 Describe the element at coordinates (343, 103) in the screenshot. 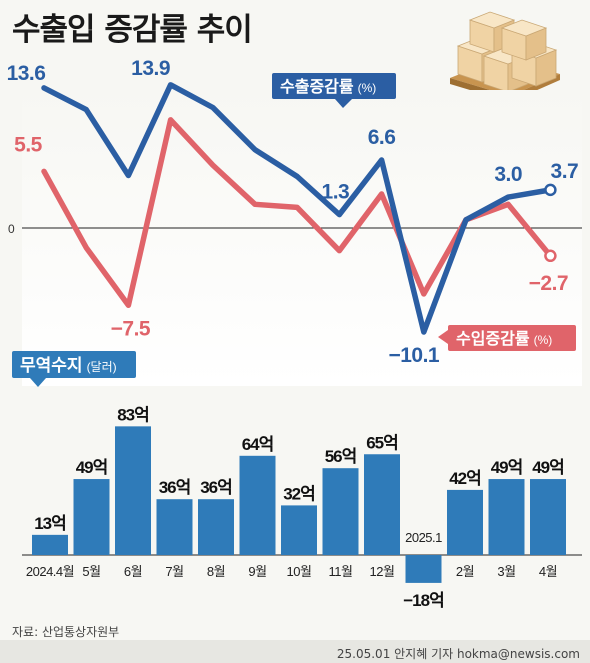

I see `export-legend-tag-pointer` at that location.